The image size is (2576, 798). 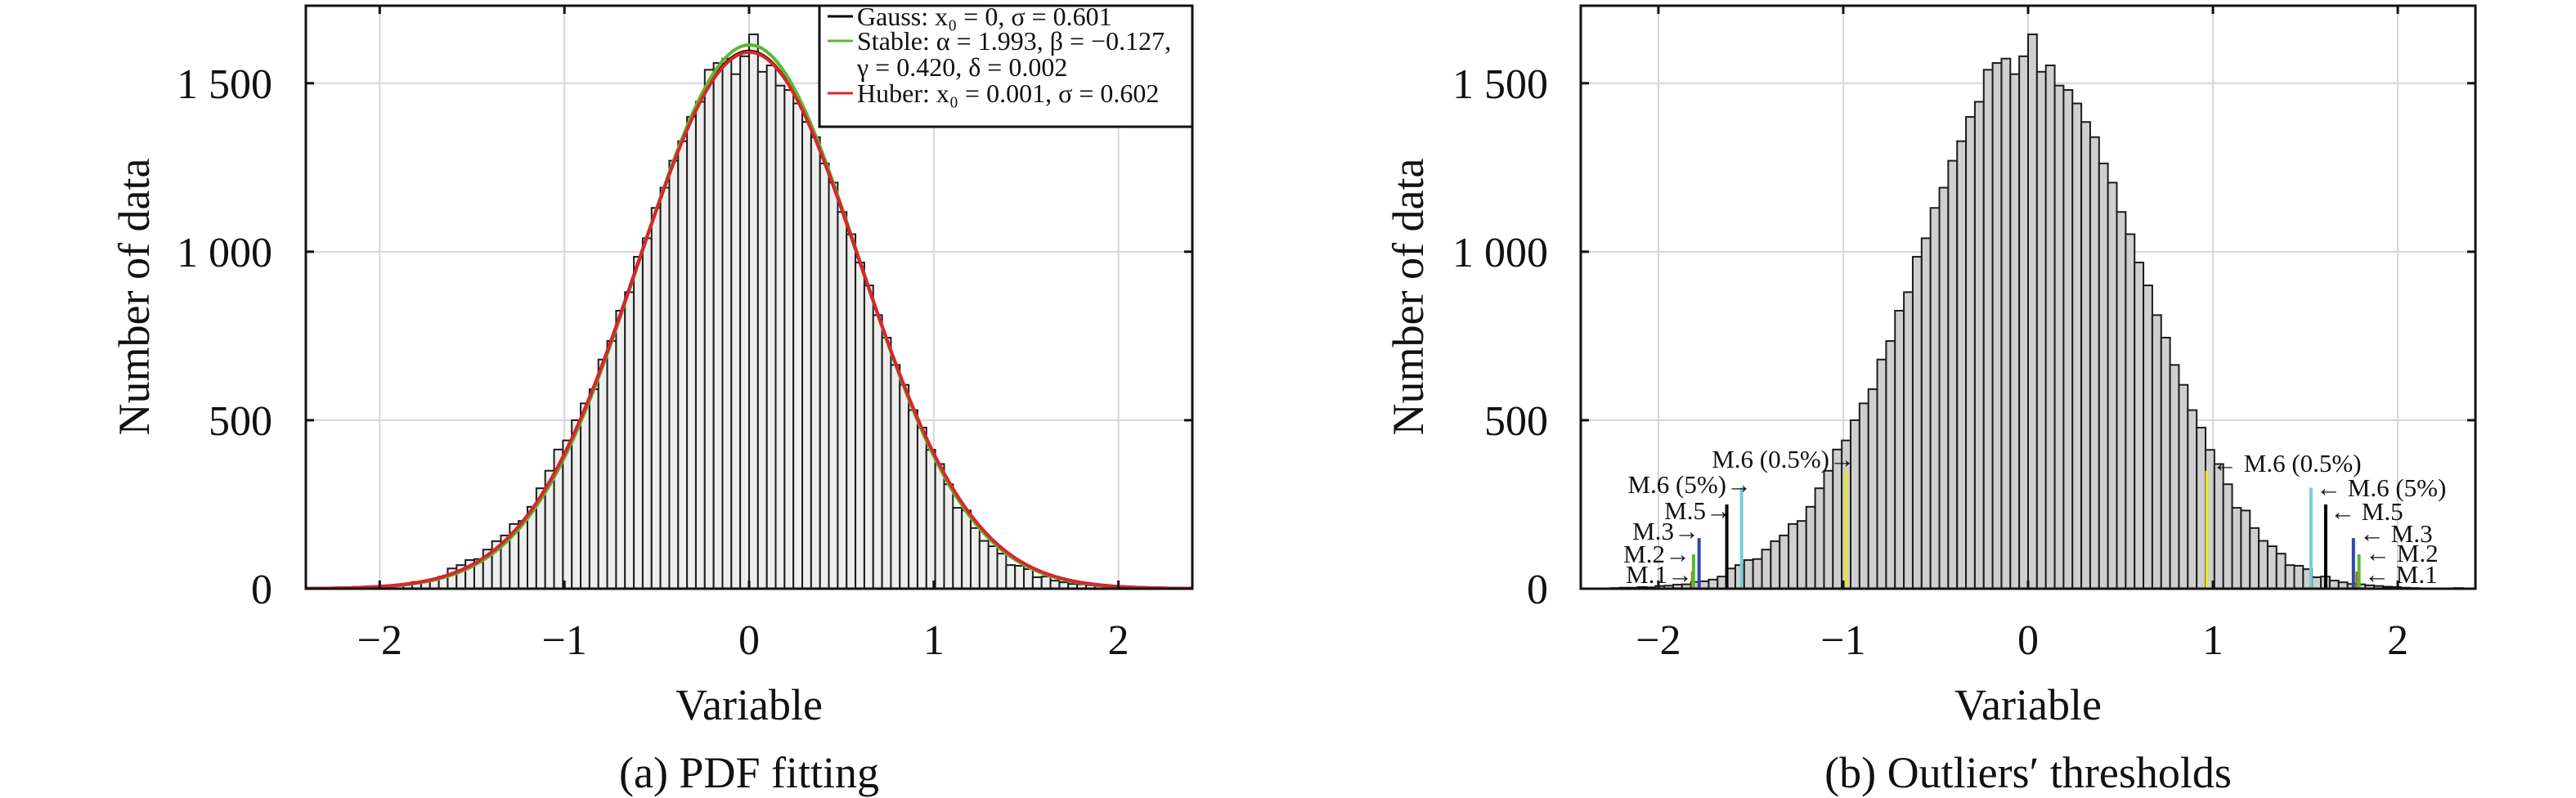 What do you see at coordinates (985, 16) in the screenshot?
I see `legend-label-gauss: Gauss: x₀ = 0, σ = 0.601` at bounding box center [985, 16].